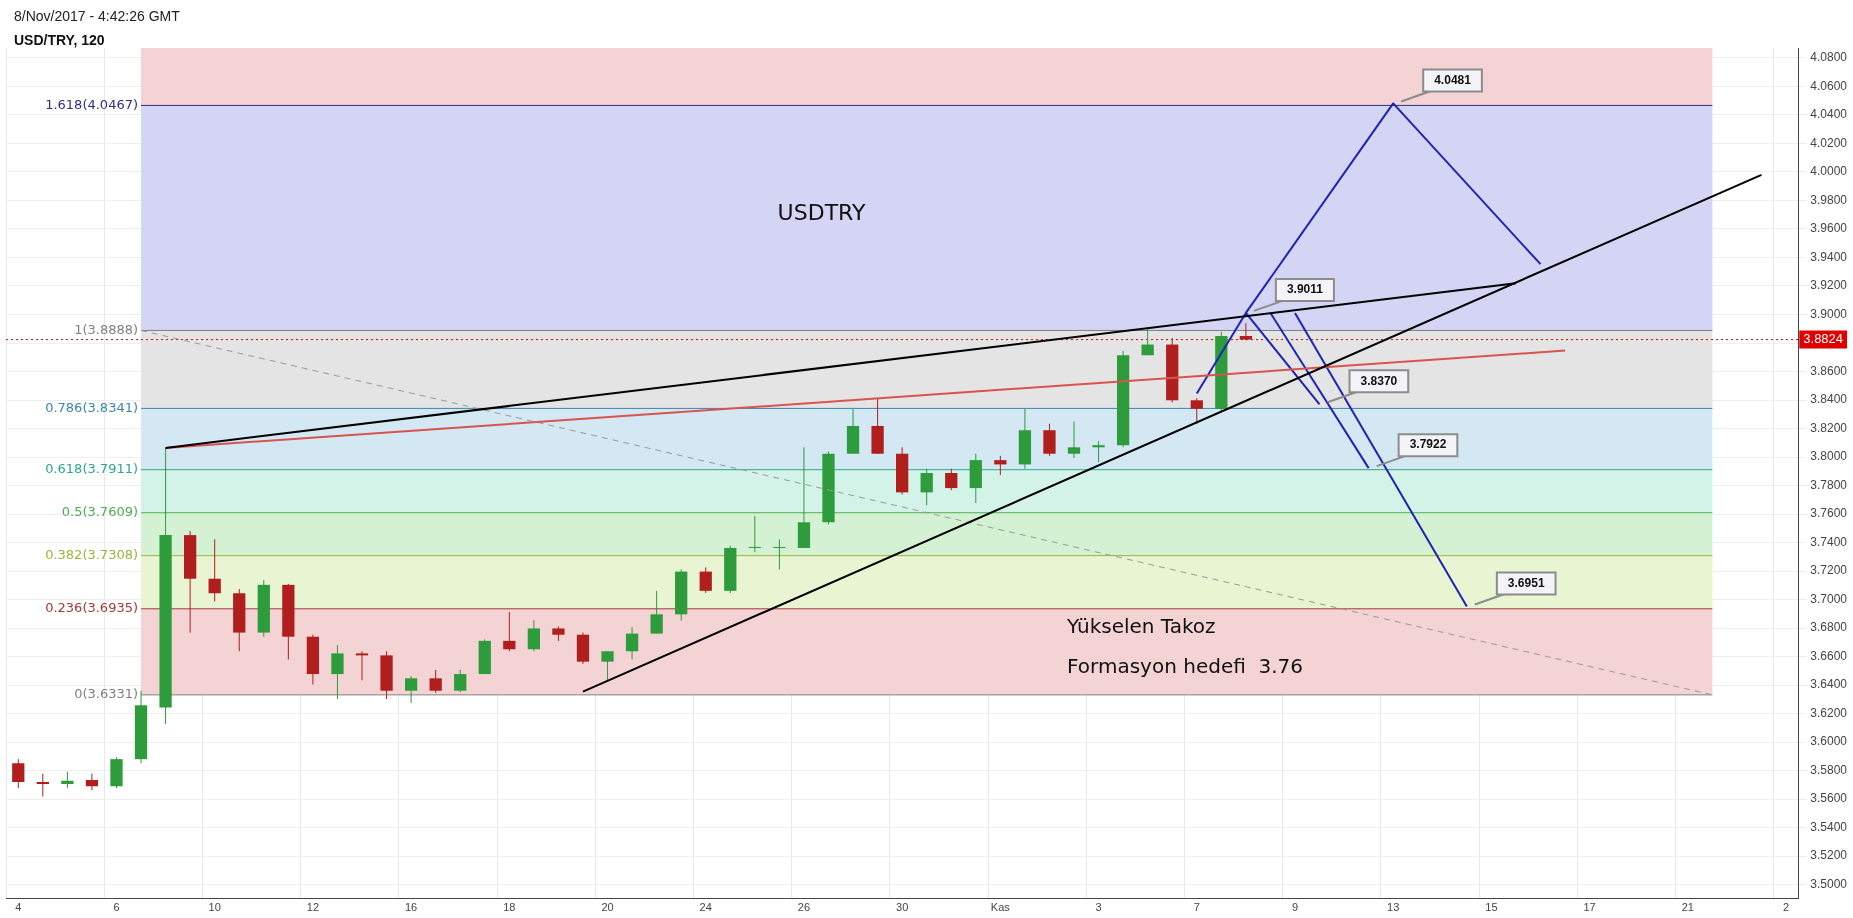 This screenshot has width=1853, height=918. What do you see at coordinates (1829, 456) in the screenshot?
I see `y-tick-label: 3.8000` at bounding box center [1829, 456].